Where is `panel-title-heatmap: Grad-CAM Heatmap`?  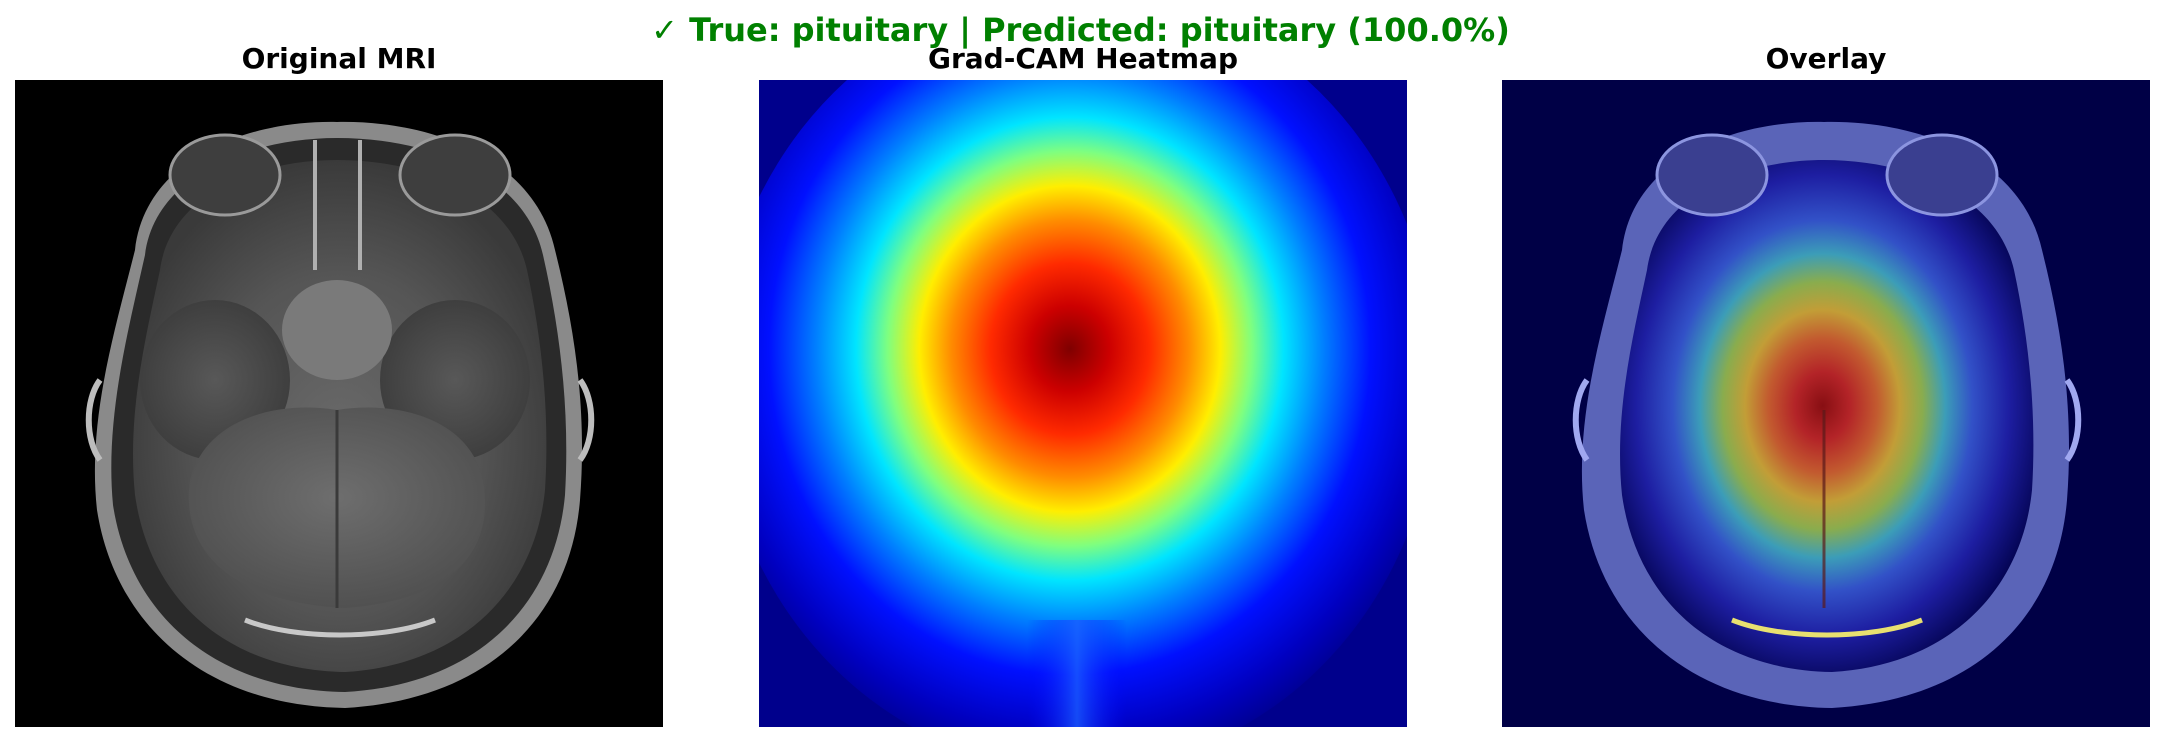 panel-title-heatmap: Grad-CAM Heatmap is located at coordinates (1083, 58).